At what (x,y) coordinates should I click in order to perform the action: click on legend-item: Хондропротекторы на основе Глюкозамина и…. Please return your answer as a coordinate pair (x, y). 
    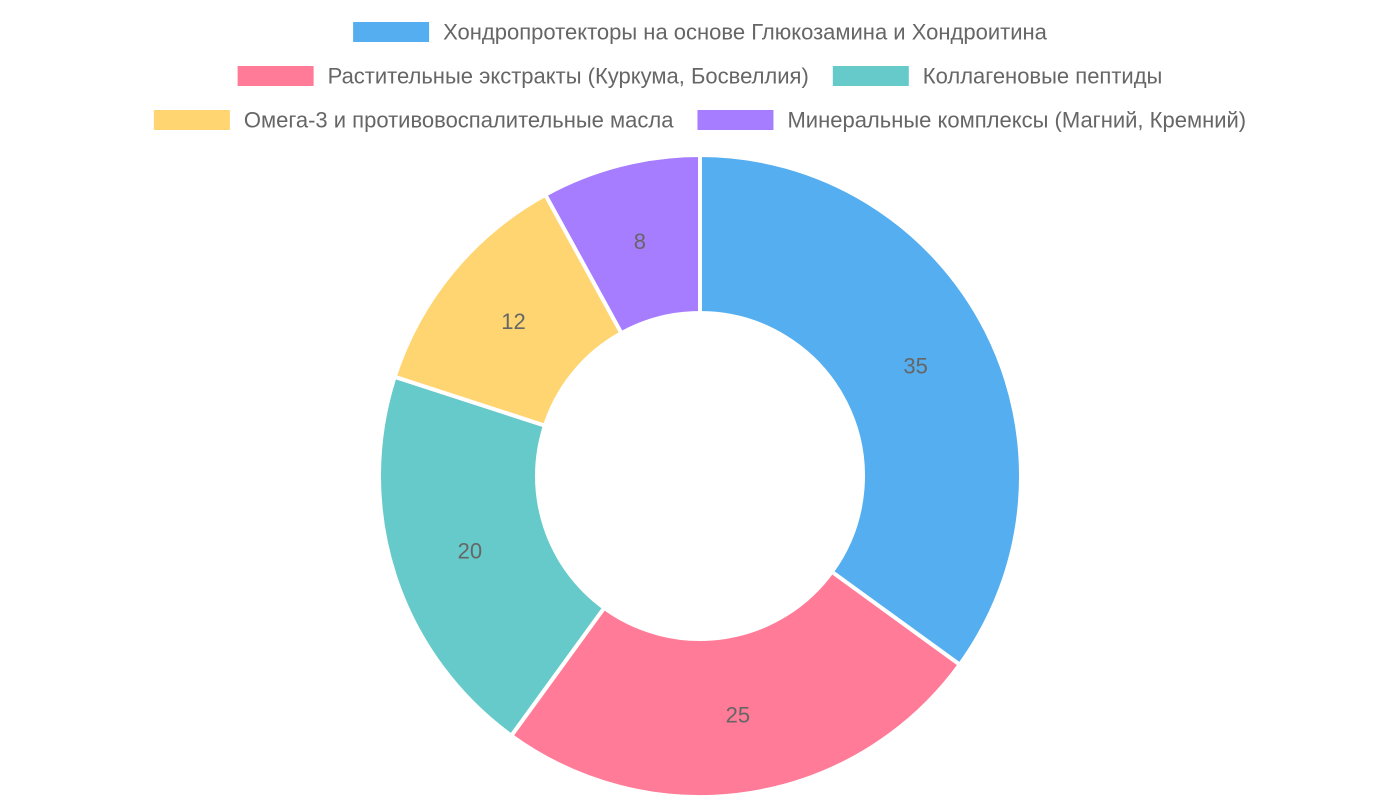
    Looking at the image, I should click on (700, 32).